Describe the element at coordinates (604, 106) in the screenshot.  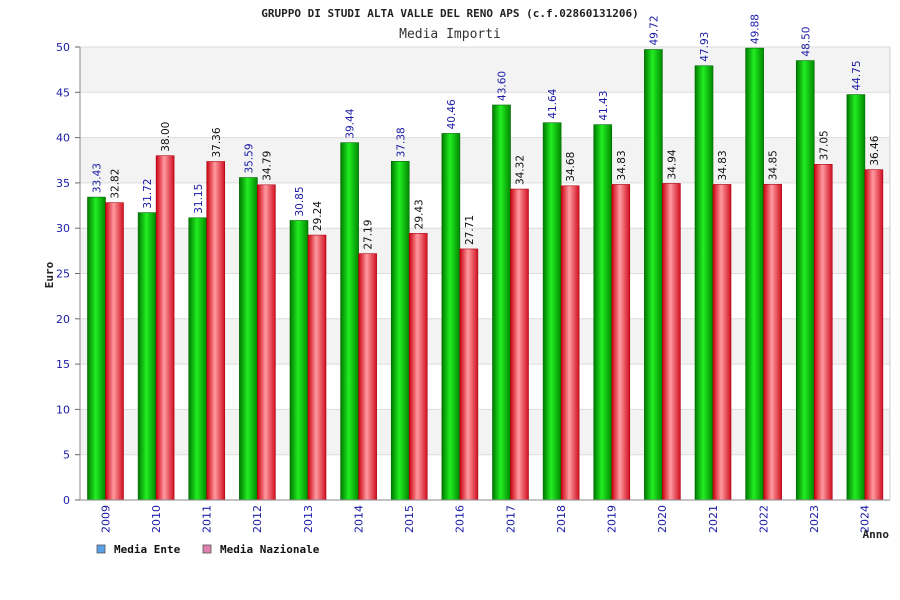
I see `data-label-media-ente-2019: 41.43` at that location.